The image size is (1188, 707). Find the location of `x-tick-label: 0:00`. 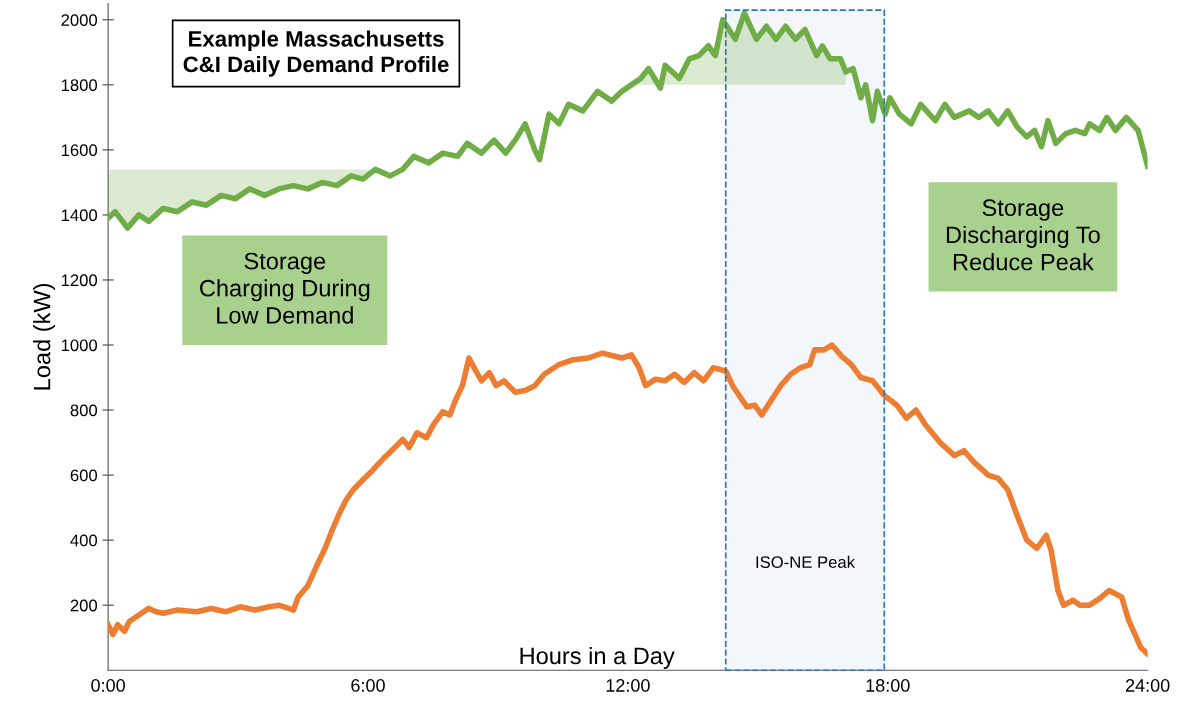

x-tick-label: 0:00 is located at coordinates (108, 685).